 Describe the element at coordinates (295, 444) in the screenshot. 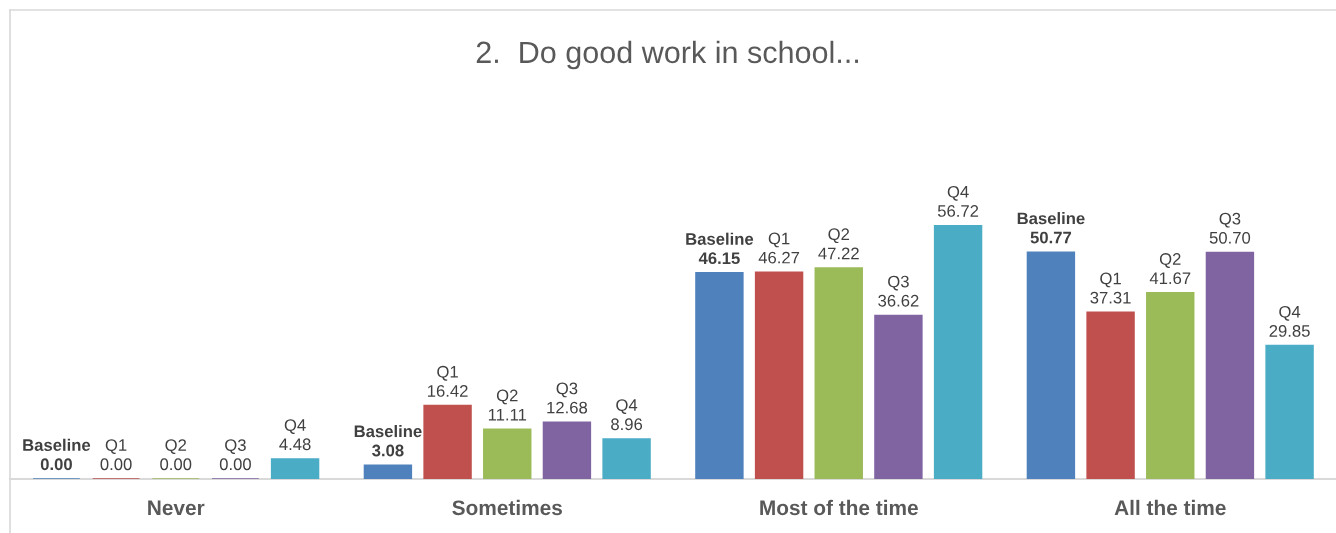

I see `data-label: 4.48` at that location.